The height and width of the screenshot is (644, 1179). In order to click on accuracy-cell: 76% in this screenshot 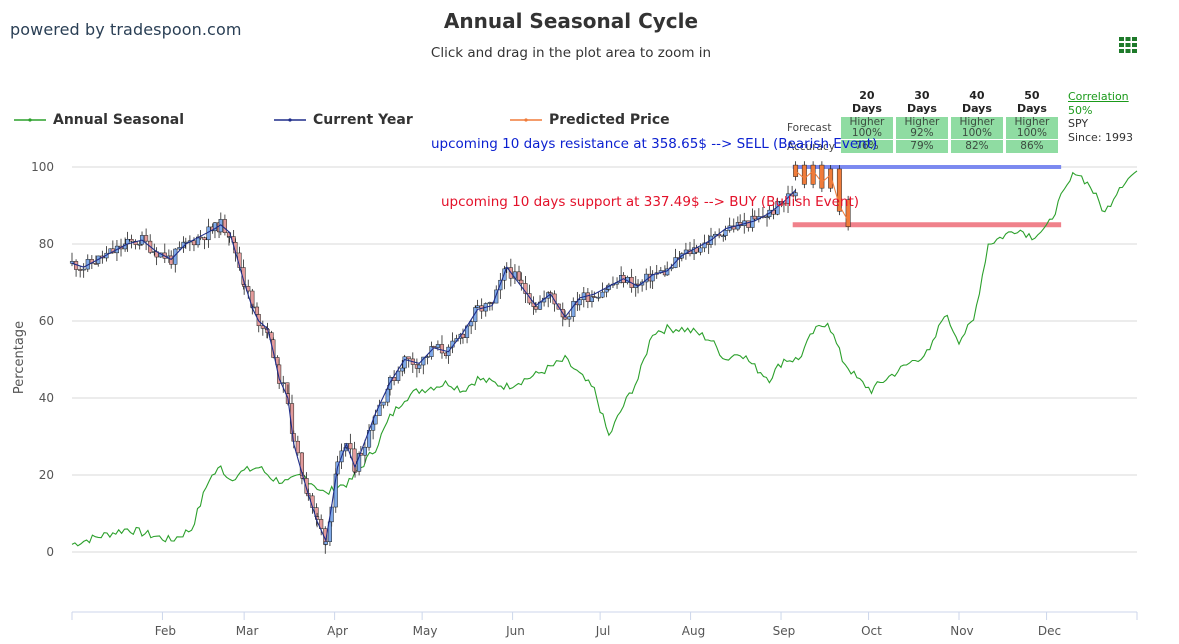, I will do `click(866, 146)`.